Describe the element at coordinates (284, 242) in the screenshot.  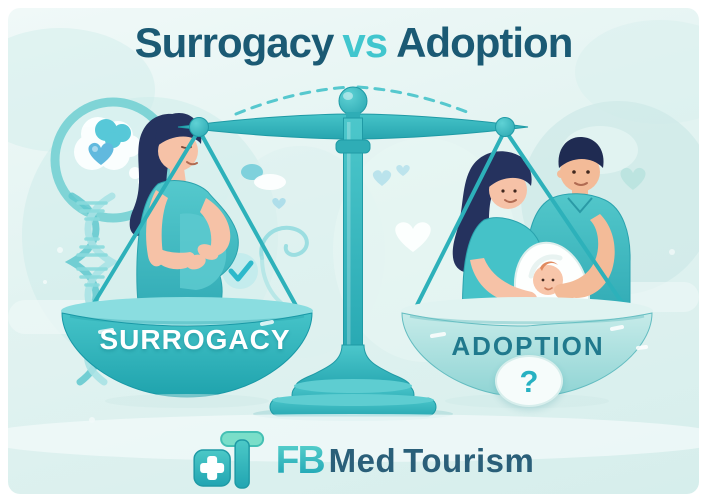
I see `swirl-icon` at that location.